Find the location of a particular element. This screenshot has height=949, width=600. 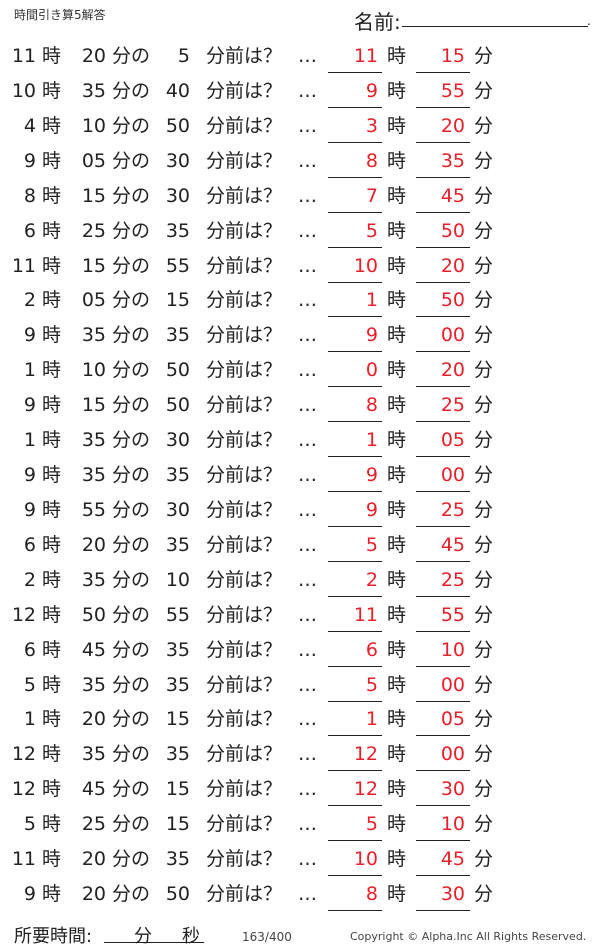

hour-value: 10 is located at coordinates (23, 90).